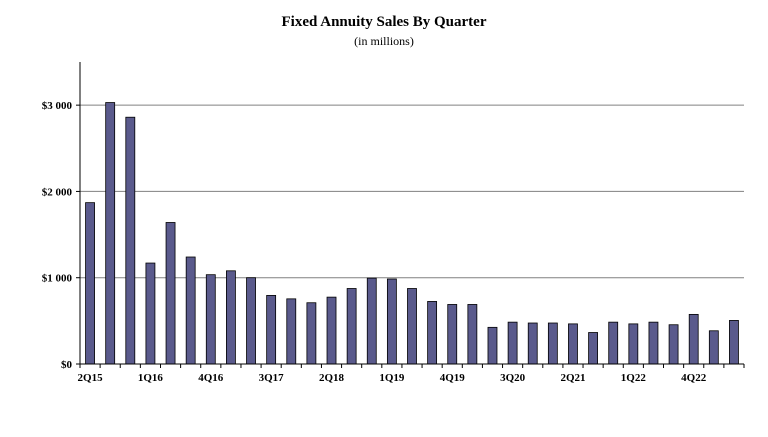 This screenshot has height=437, width=768. What do you see at coordinates (532, 343) in the screenshot?
I see `bar-4Q20` at bounding box center [532, 343].